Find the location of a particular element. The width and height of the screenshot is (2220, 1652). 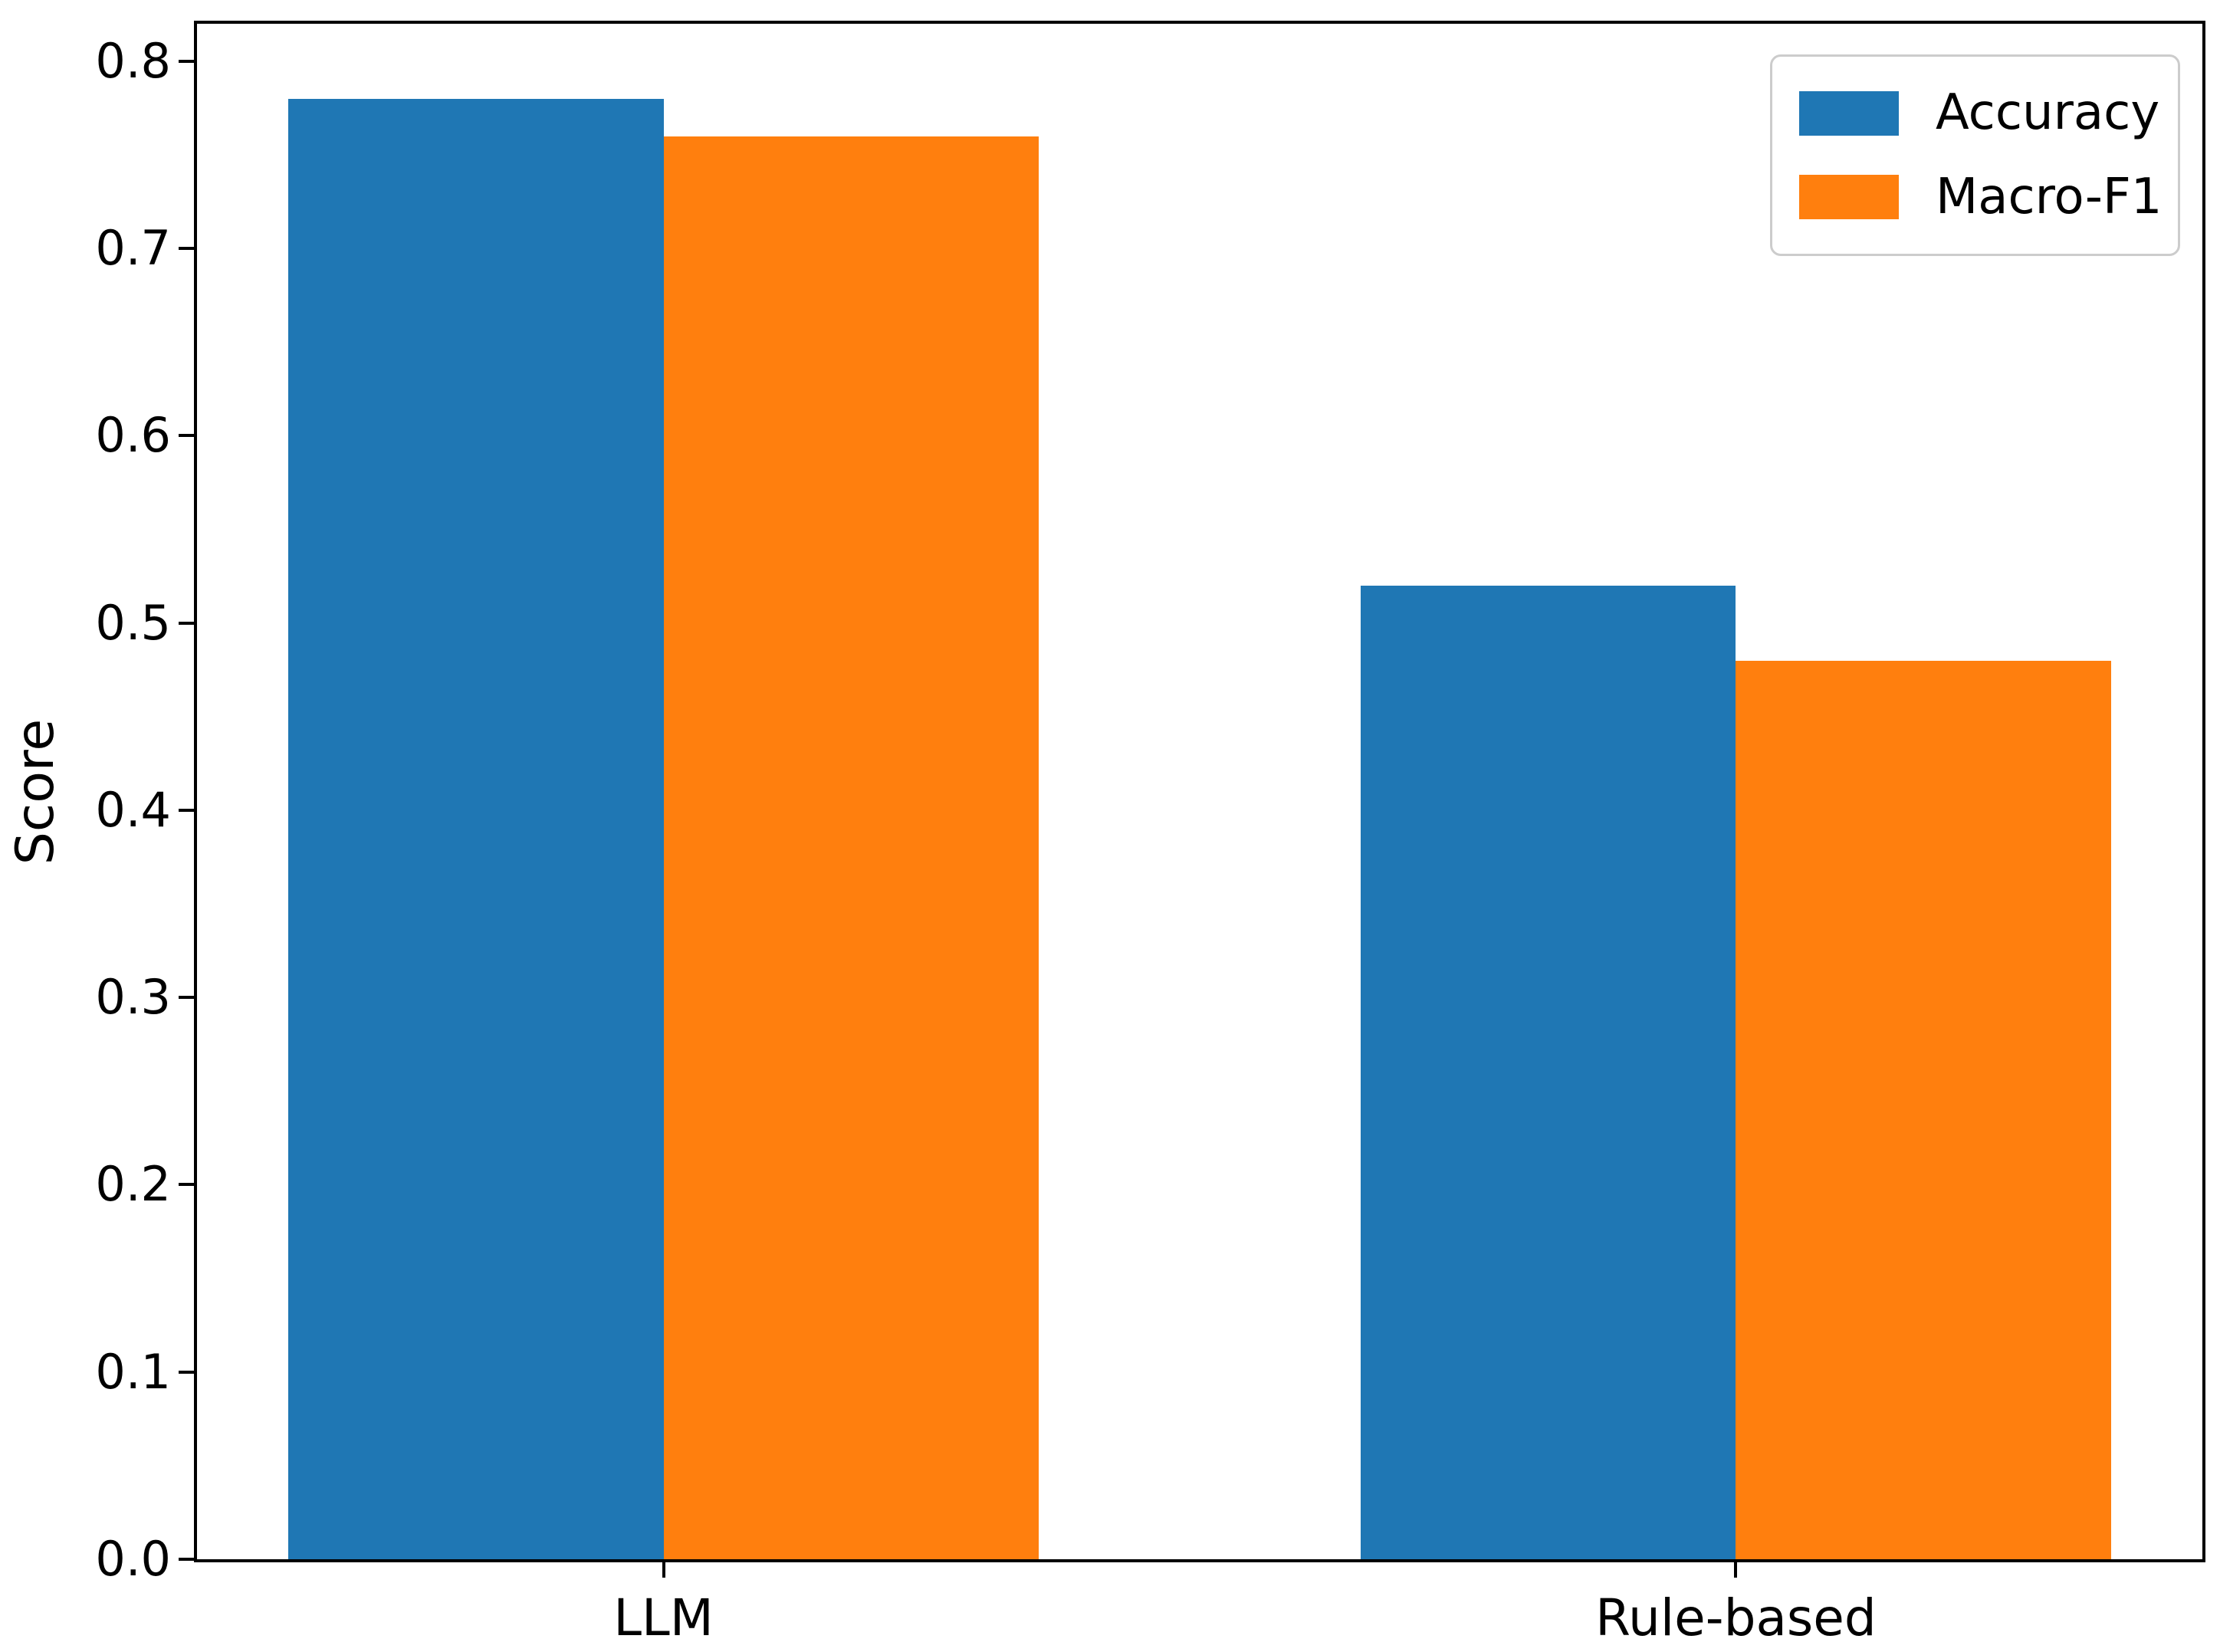

bar-macro-f1-llm is located at coordinates (851, 848).